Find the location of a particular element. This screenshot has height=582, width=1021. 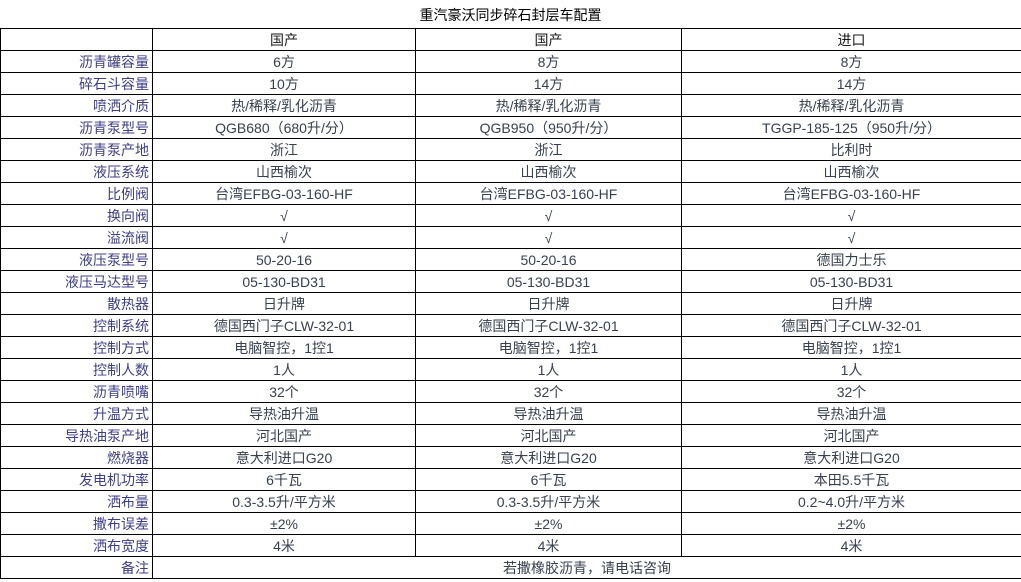

row-label: 升温方式 is located at coordinates (76, 413).